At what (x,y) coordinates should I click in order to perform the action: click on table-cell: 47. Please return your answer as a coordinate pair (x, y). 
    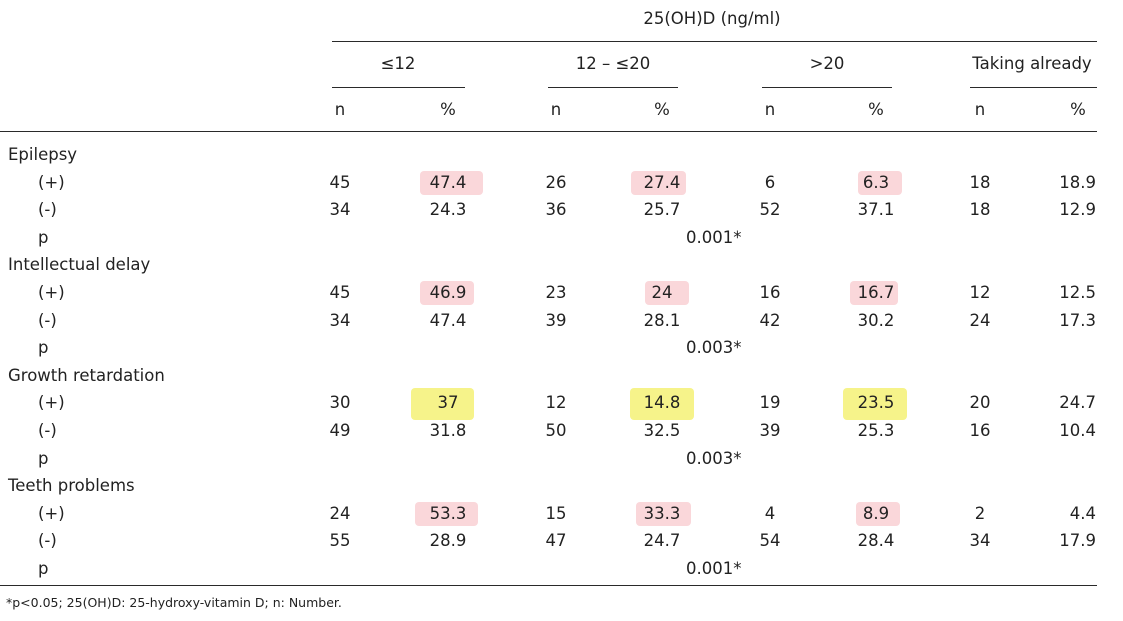
    Looking at the image, I should click on (556, 541).